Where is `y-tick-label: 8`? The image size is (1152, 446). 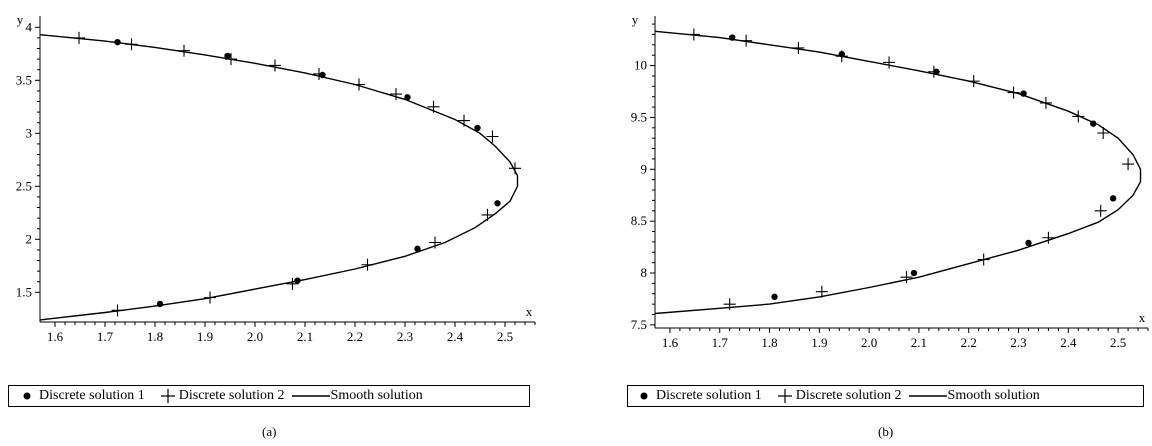 y-tick-label: 8 is located at coordinates (644, 272).